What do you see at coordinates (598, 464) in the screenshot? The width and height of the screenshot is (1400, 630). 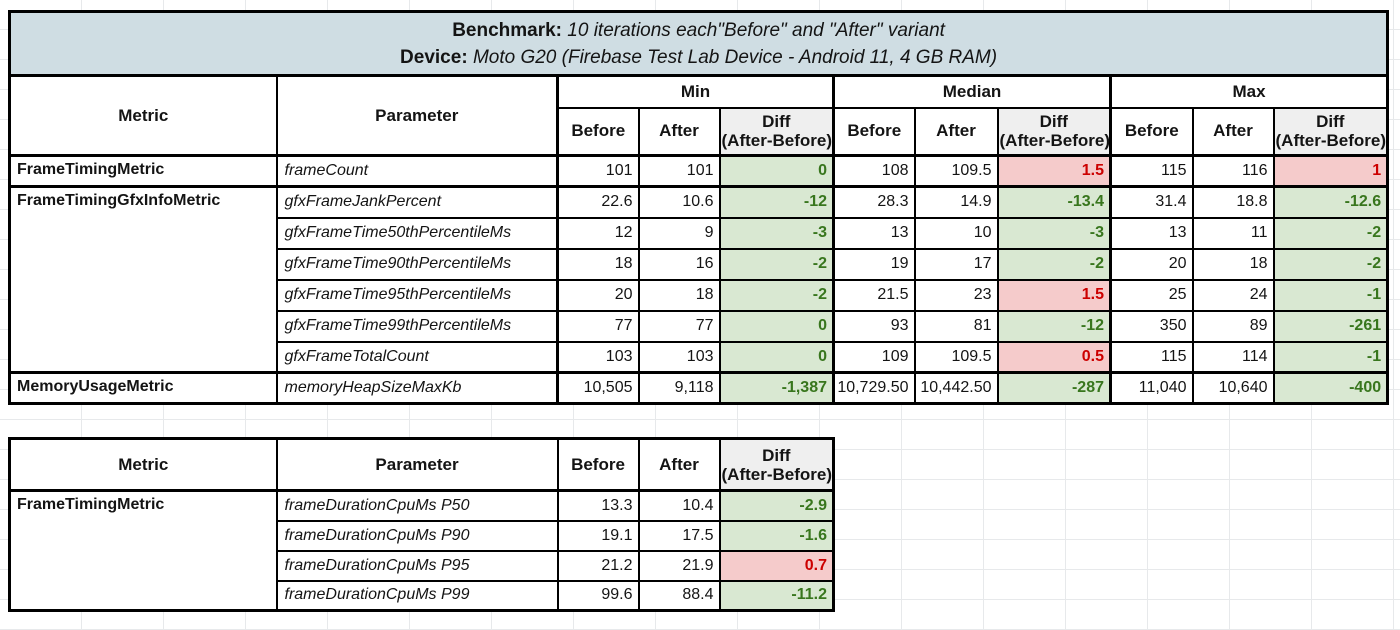 I see `before-header: Before` at bounding box center [598, 464].